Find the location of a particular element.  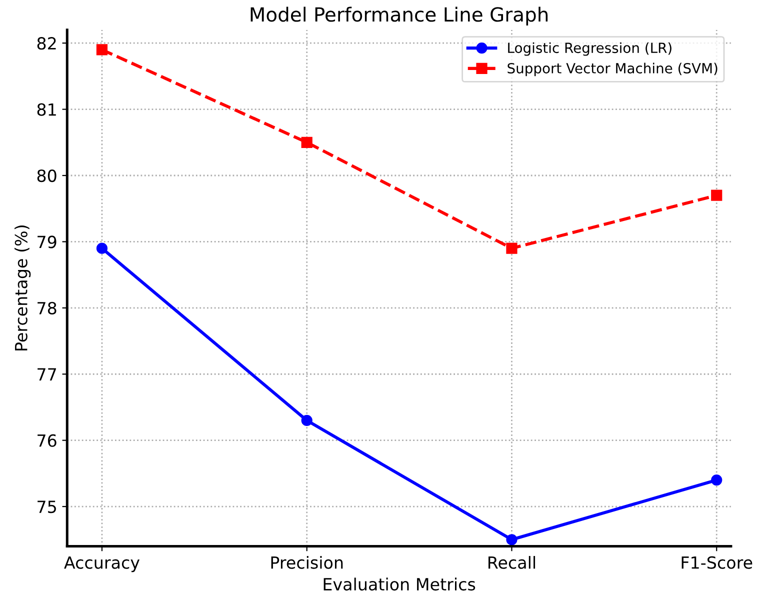

x-axis-title: Evaluation Metrics is located at coordinates (400, 584).